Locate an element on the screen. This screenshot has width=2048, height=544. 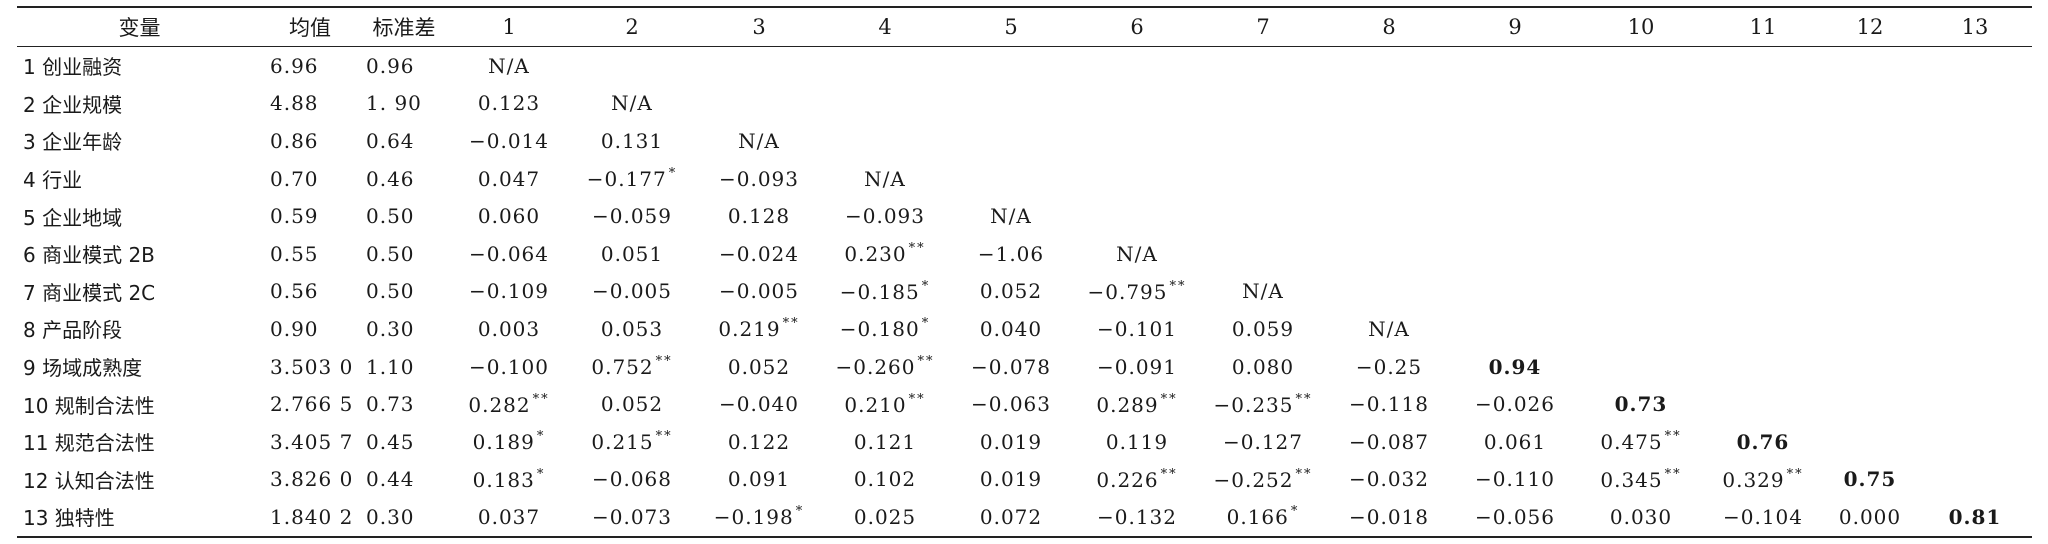
correlation-cell: 0.329 ** is located at coordinates (1763, 480).